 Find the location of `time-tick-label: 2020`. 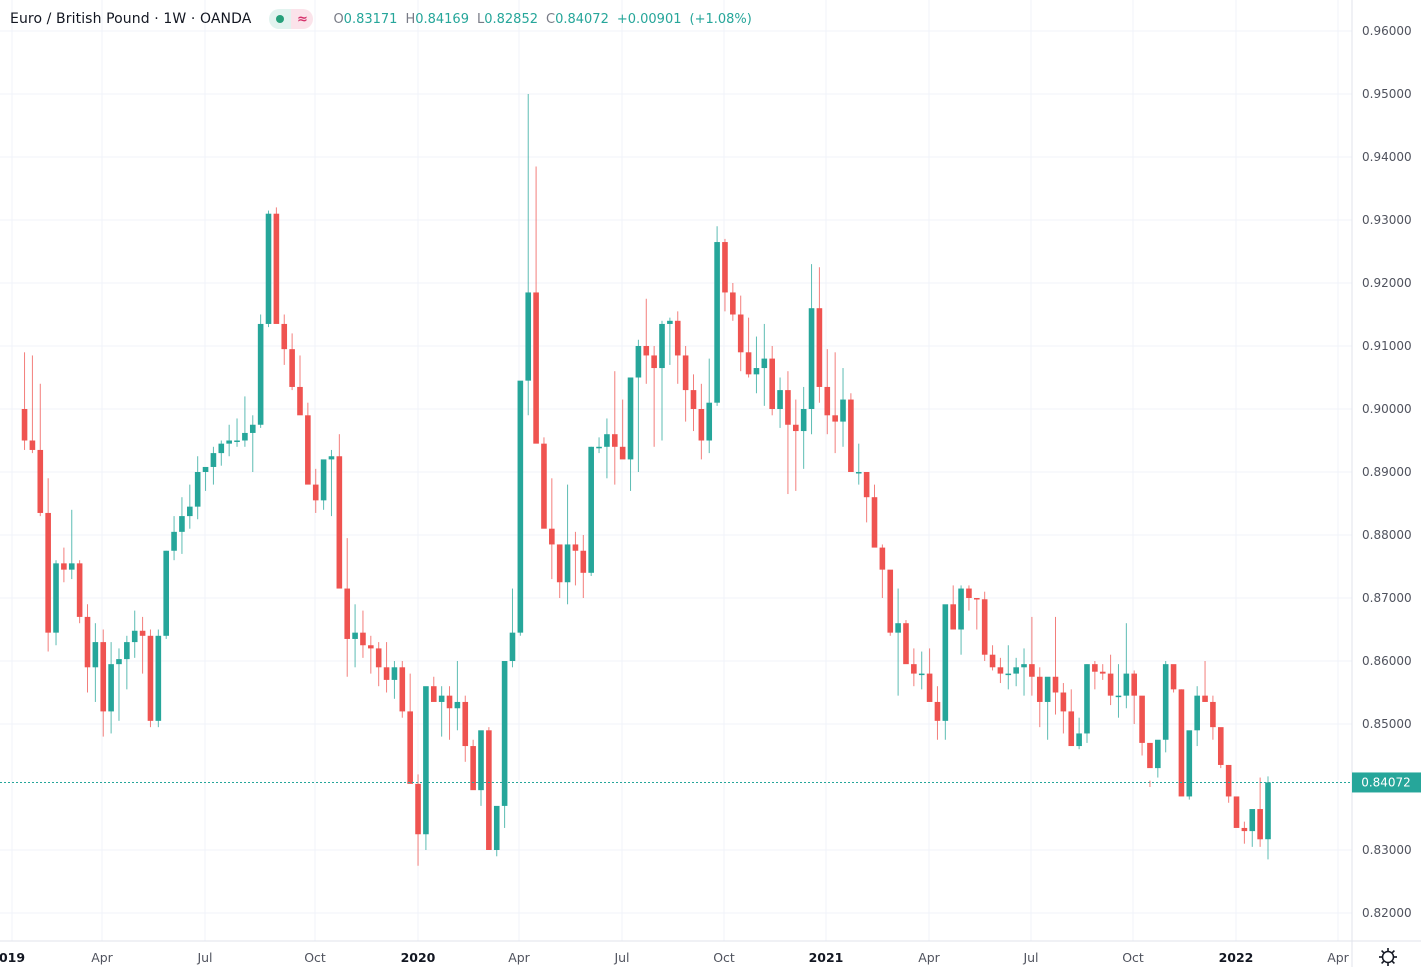

time-tick-label: 2020 is located at coordinates (418, 957).